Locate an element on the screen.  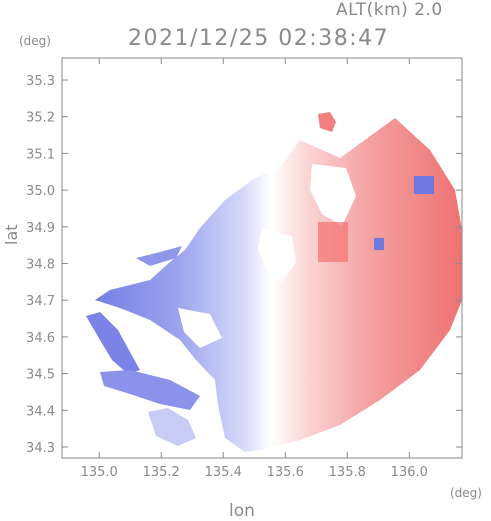
echo-north-tip is located at coordinates (327, 122).